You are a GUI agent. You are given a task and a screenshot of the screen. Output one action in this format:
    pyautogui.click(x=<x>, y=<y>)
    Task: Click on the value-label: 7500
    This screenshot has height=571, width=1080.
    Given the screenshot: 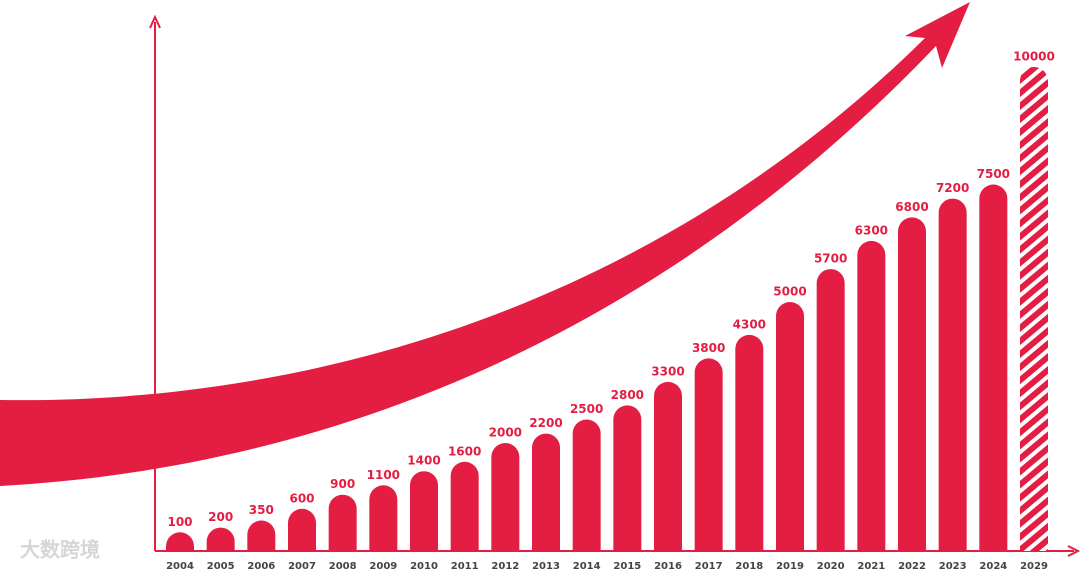 What is the action you would take?
    pyautogui.click(x=993, y=174)
    